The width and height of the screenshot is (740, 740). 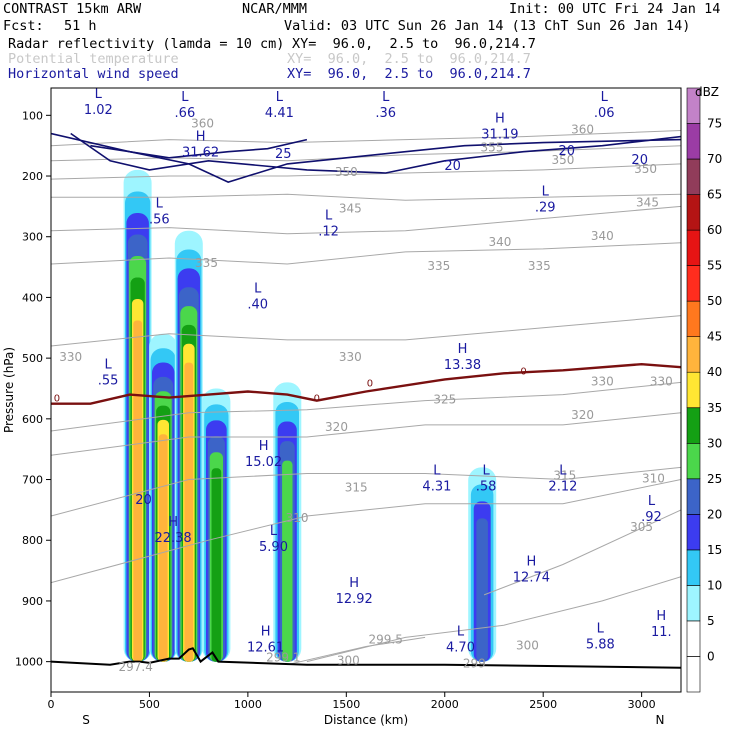 I want to click on extremum-kind-18: H, so click(x=173, y=522).